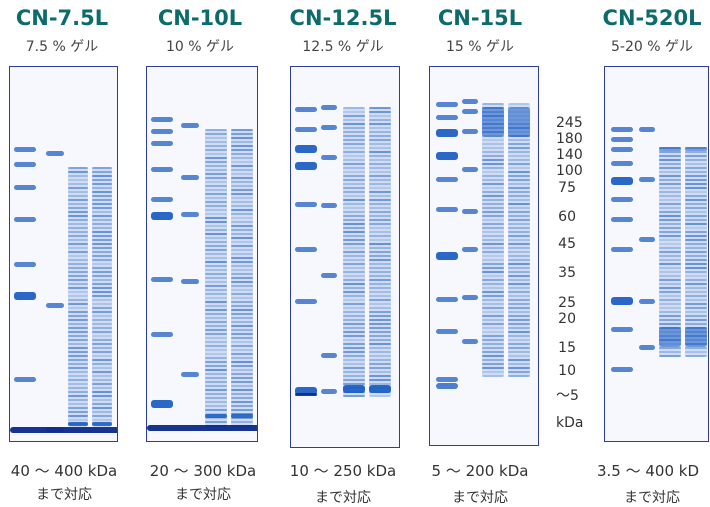  I want to click on gel-bands, so click(202, 274).